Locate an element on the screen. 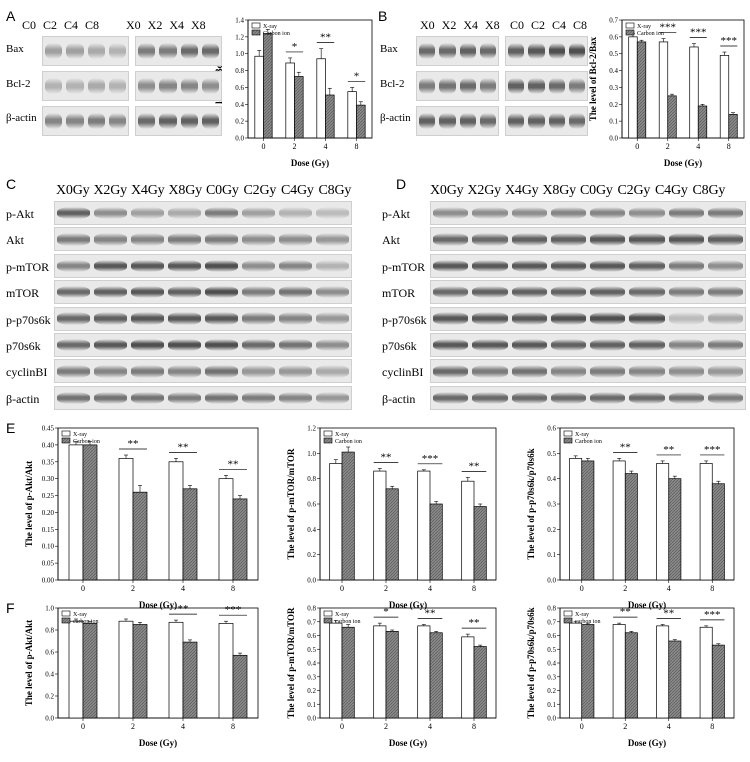 This screenshot has width=750, height=762. y-axis-label: The level of p-mTOR/mTOR is located at coordinates (291, 662).